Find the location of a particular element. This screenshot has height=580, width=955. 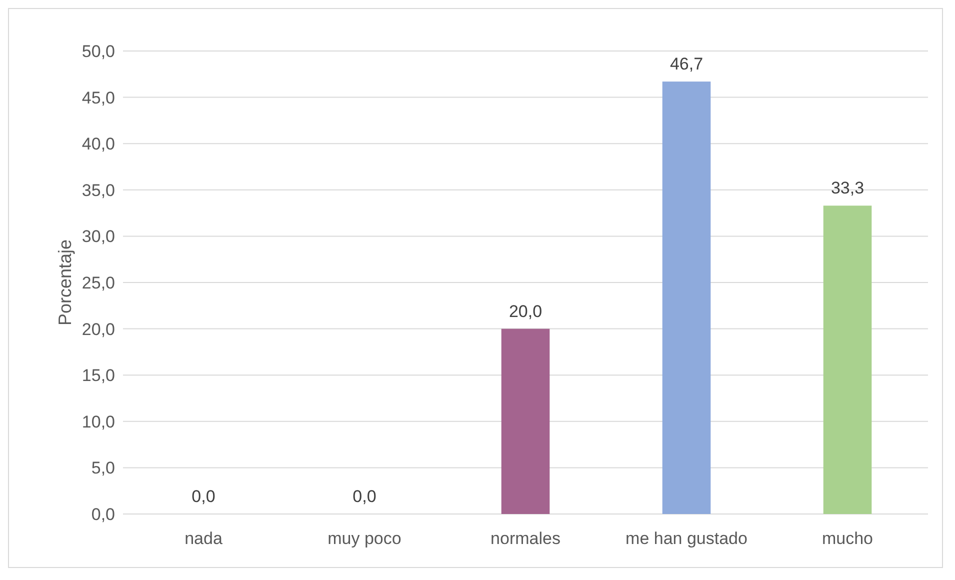

data-label: 20,0 is located at coordinates (525, 311).